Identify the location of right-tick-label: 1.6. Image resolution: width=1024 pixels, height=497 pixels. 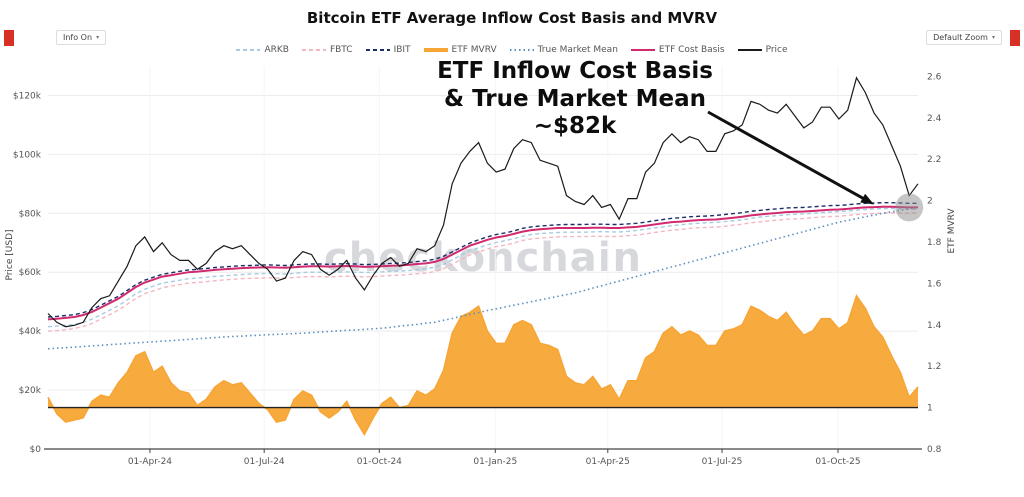
(934, 284).